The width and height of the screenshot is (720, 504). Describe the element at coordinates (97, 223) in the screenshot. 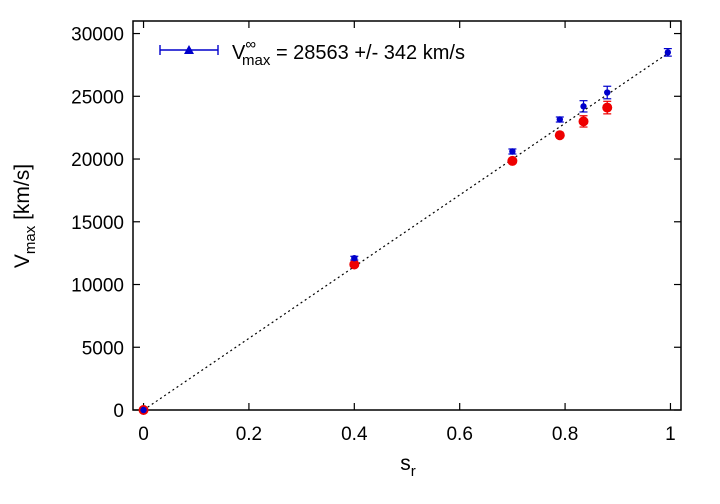

I see `y-tick-label: 15000` at that location.